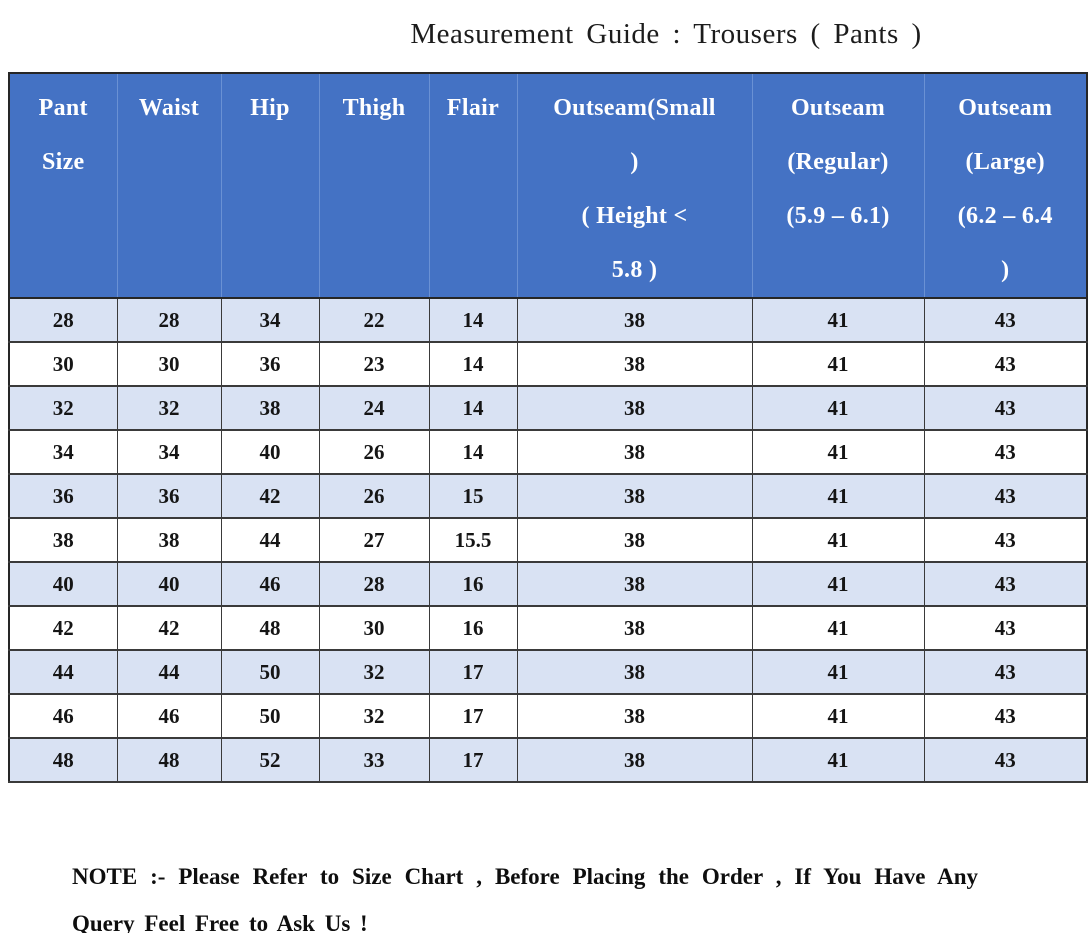 This screenshot has height=933, width=1092. What do you see at coordinates (270, 584) in the screenshot?
I see `cell-hip: 46` at bounding box center [270, 584].